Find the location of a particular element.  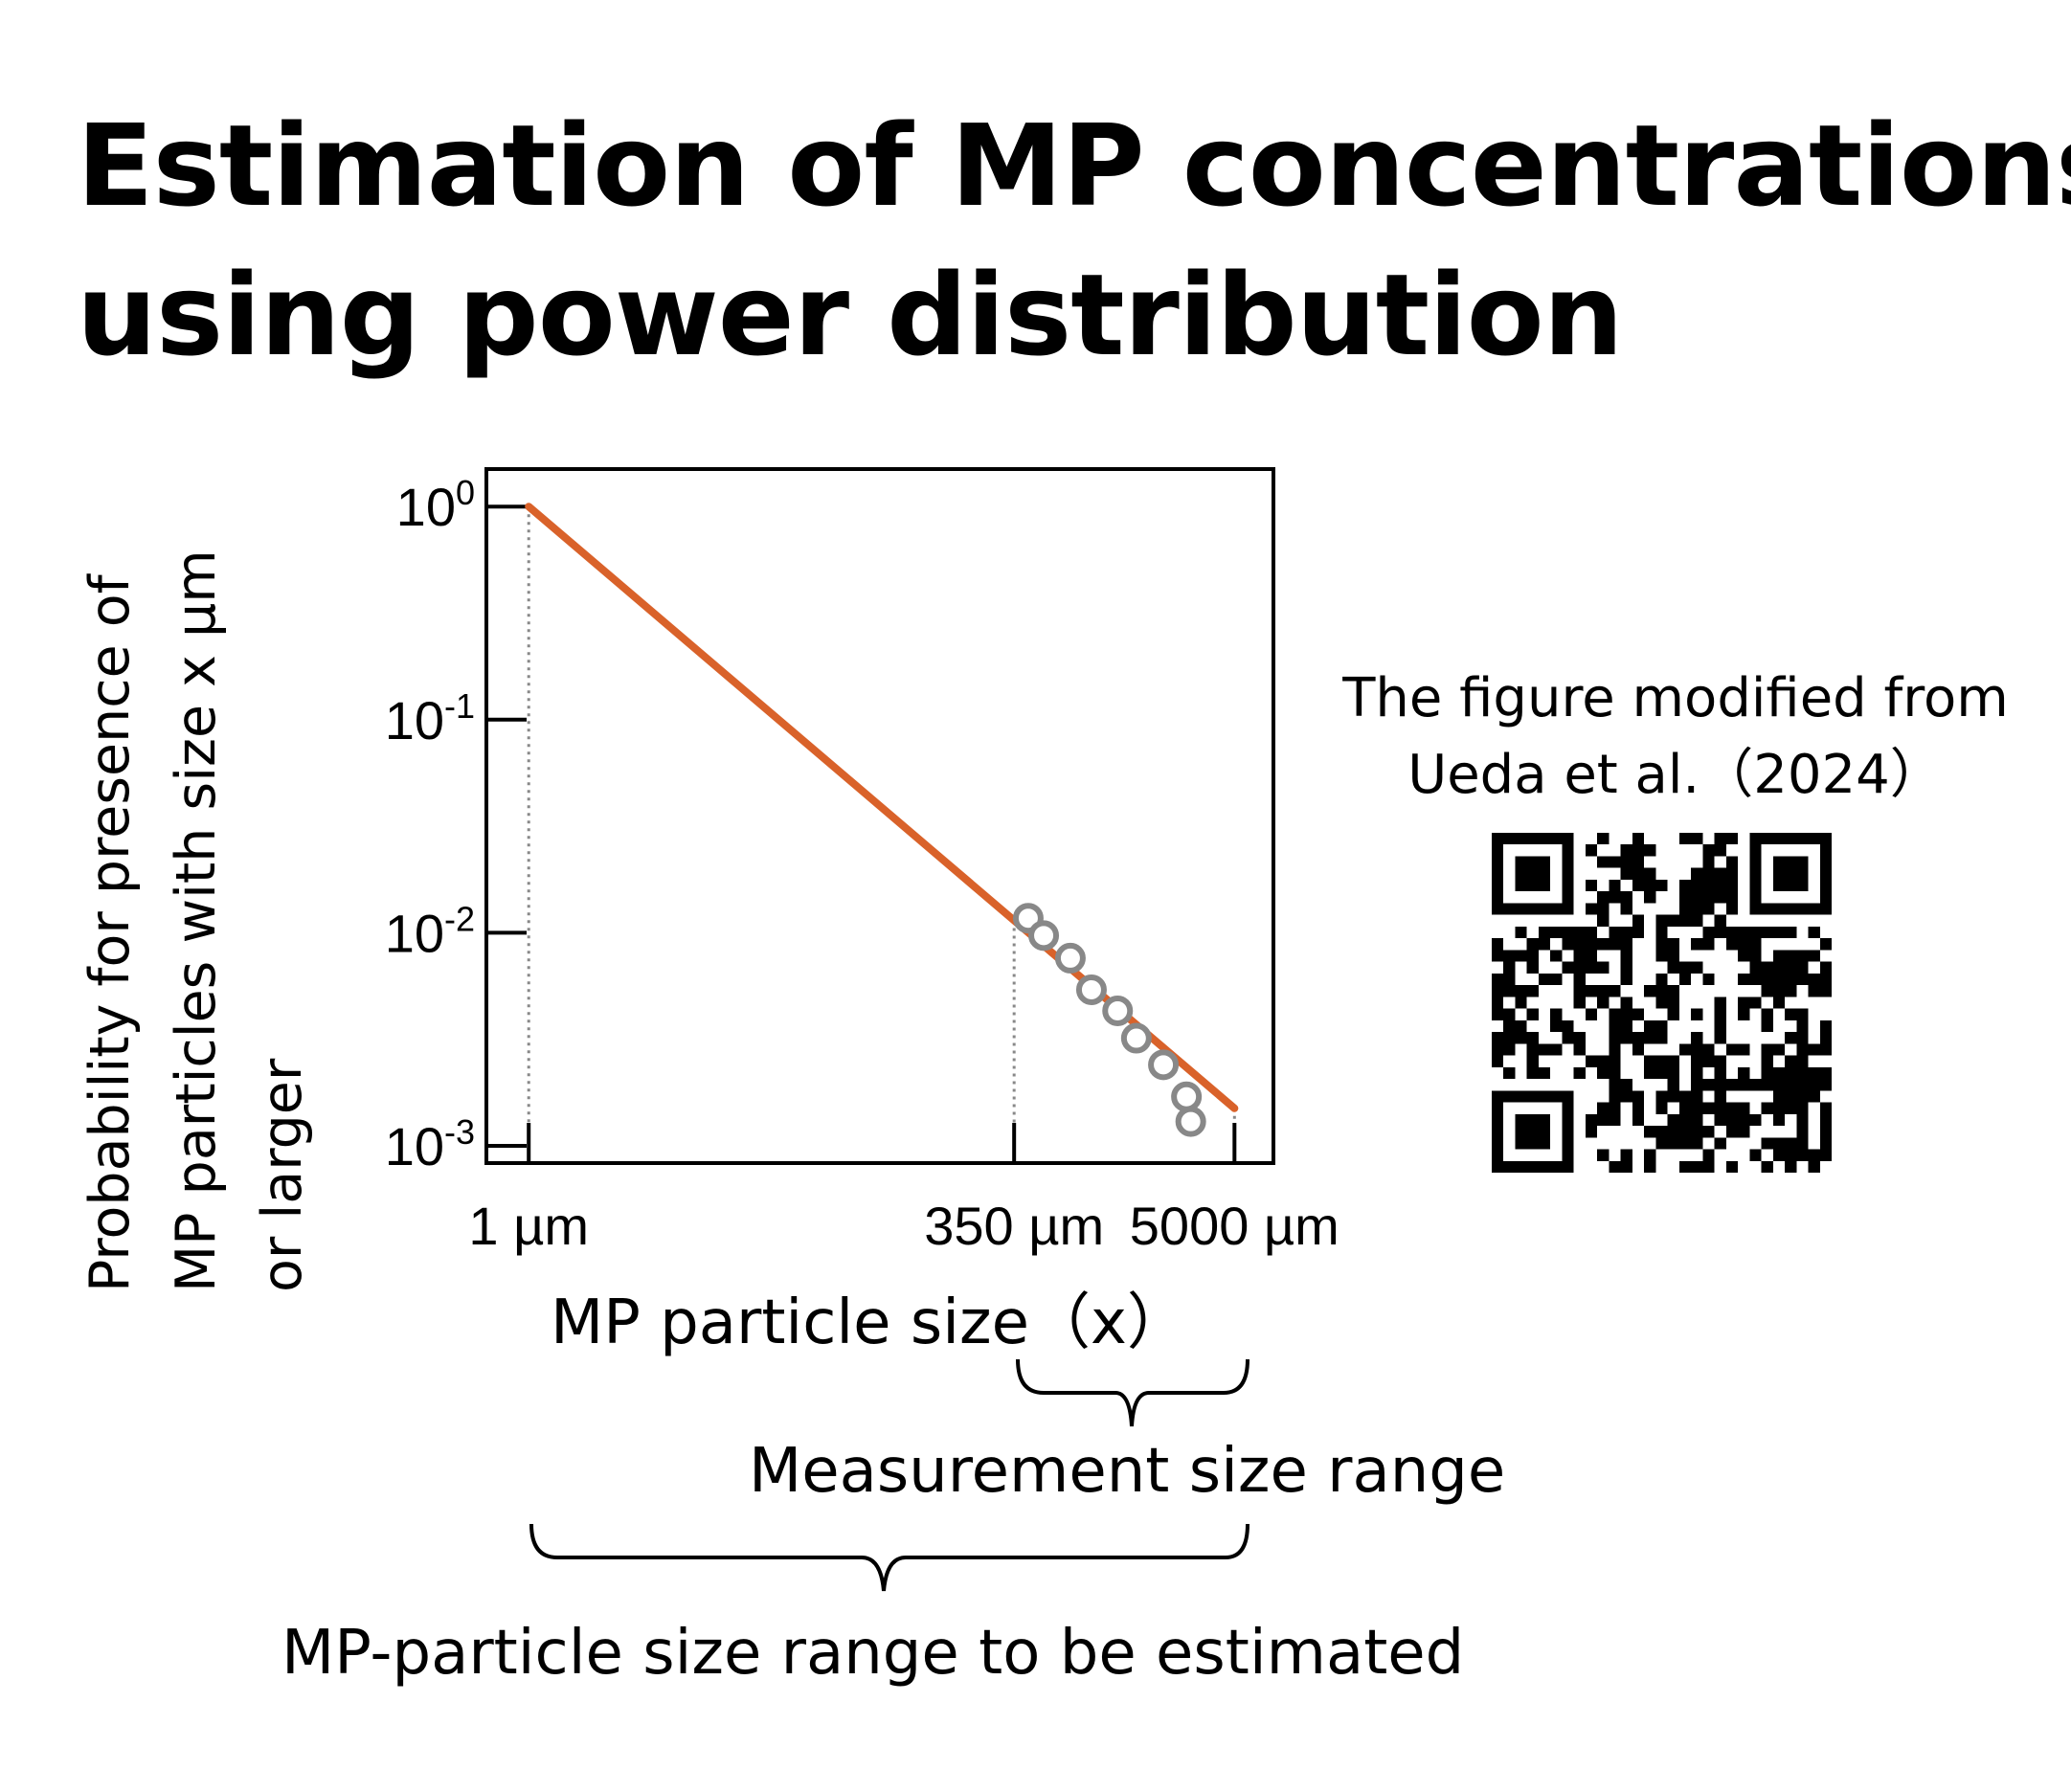

y-tick-exponent: 0 is located at coordinates (465, 493).